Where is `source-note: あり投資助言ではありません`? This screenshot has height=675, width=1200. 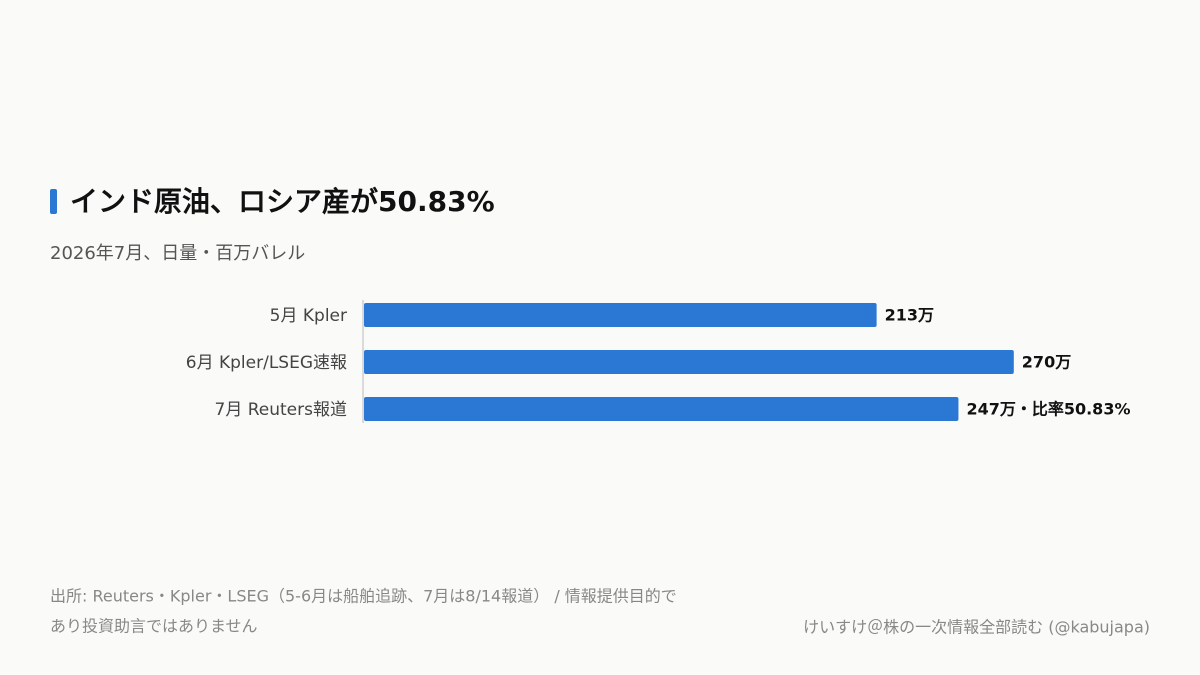 source-note: あり投資助言ではありません is located at coordinates (154, 626).